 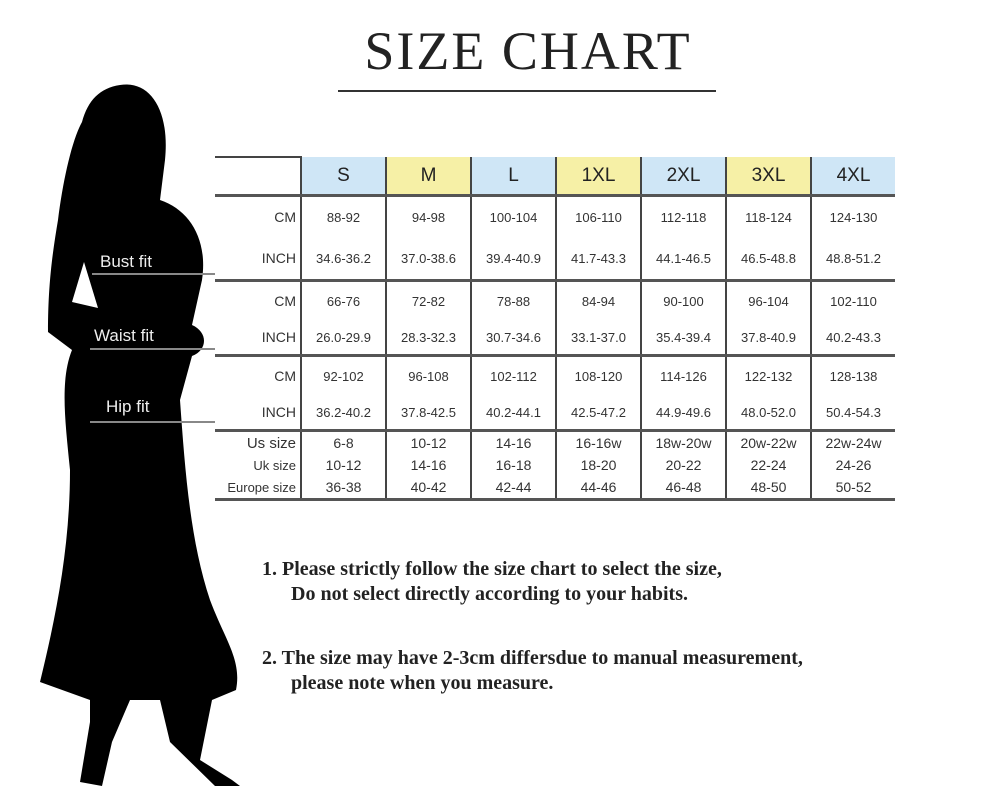 What do you see at coordinates (513, 176) in the screenshot?
I see `size-header: L` at bounding box center [513, 176].